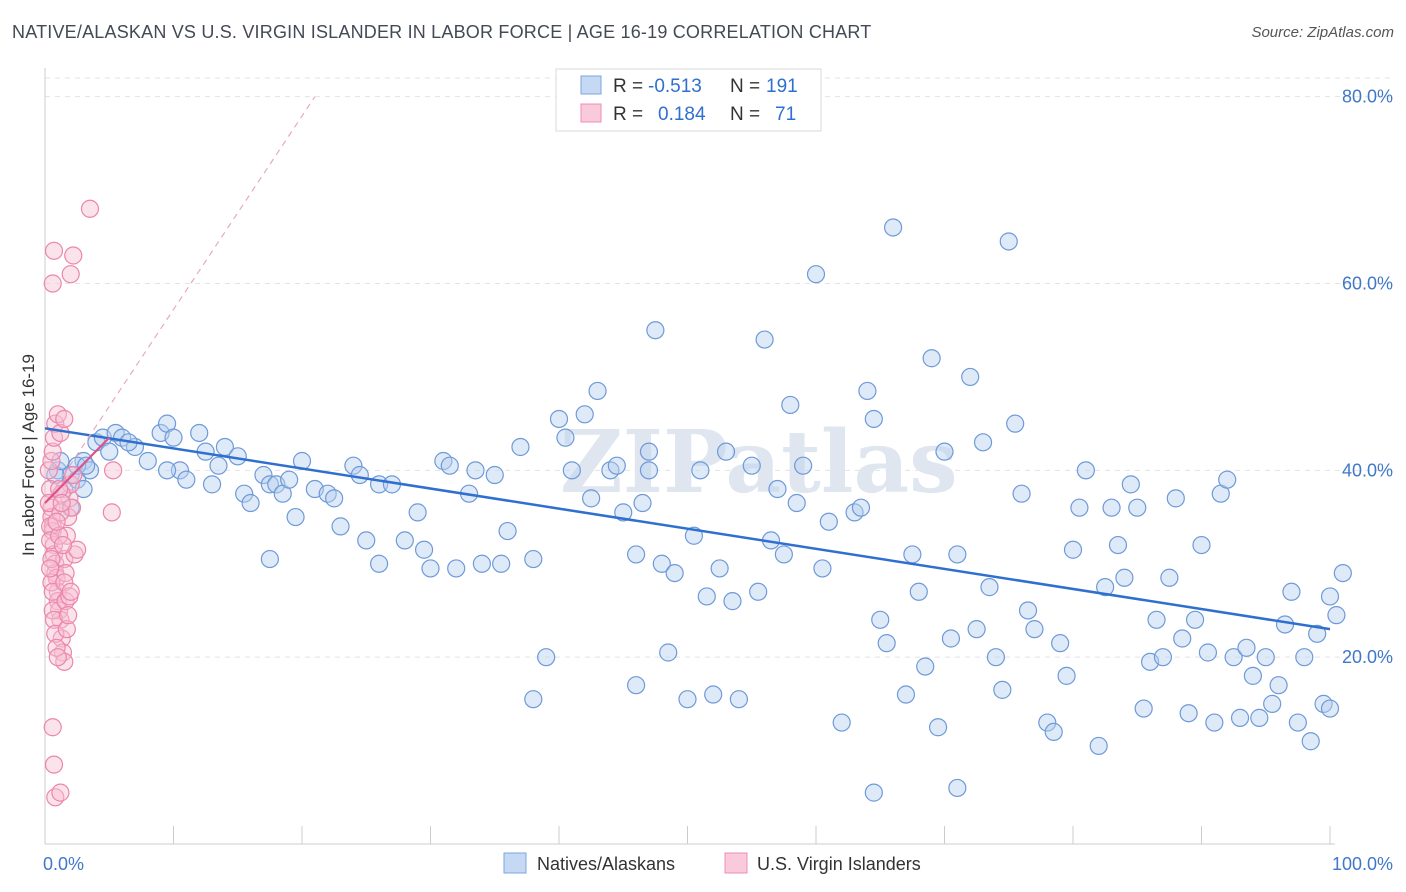 This screenshot has height=892, width=1406. I want to click on legend-r-label-1: R =, so click(628, 86).